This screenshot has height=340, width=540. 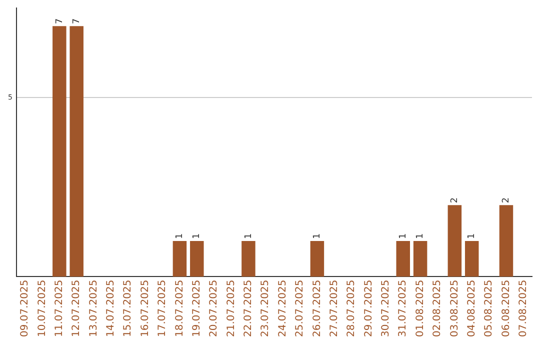 I want to click on x-tick-label: 15.07.2025, so click(x=128, y=309).